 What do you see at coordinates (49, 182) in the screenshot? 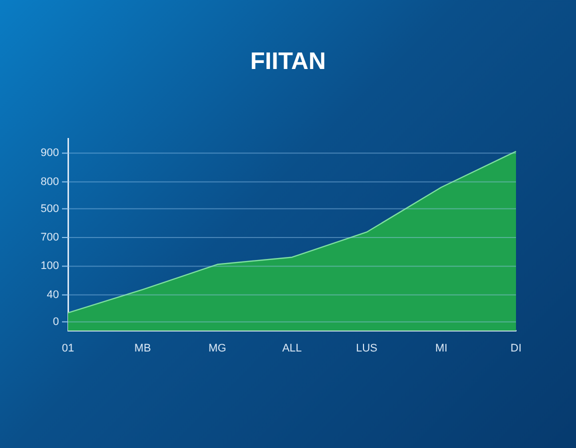
I see `text: 800` at bounding box center [49, 182].